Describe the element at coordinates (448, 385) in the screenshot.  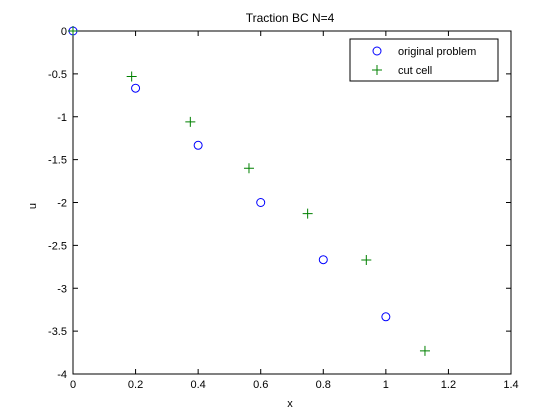
I see `x-tick-label: 1.2` at that location.